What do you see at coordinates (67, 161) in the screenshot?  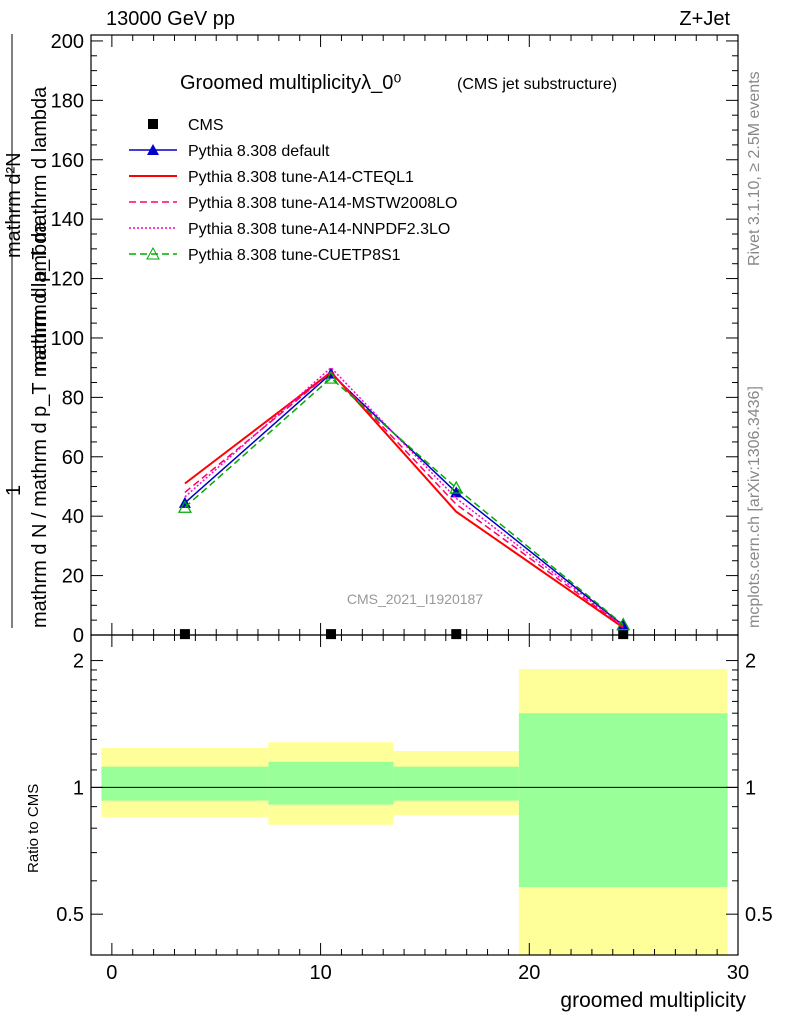 I see `main-ytick-label: 160` at bounding box center [67, 161].